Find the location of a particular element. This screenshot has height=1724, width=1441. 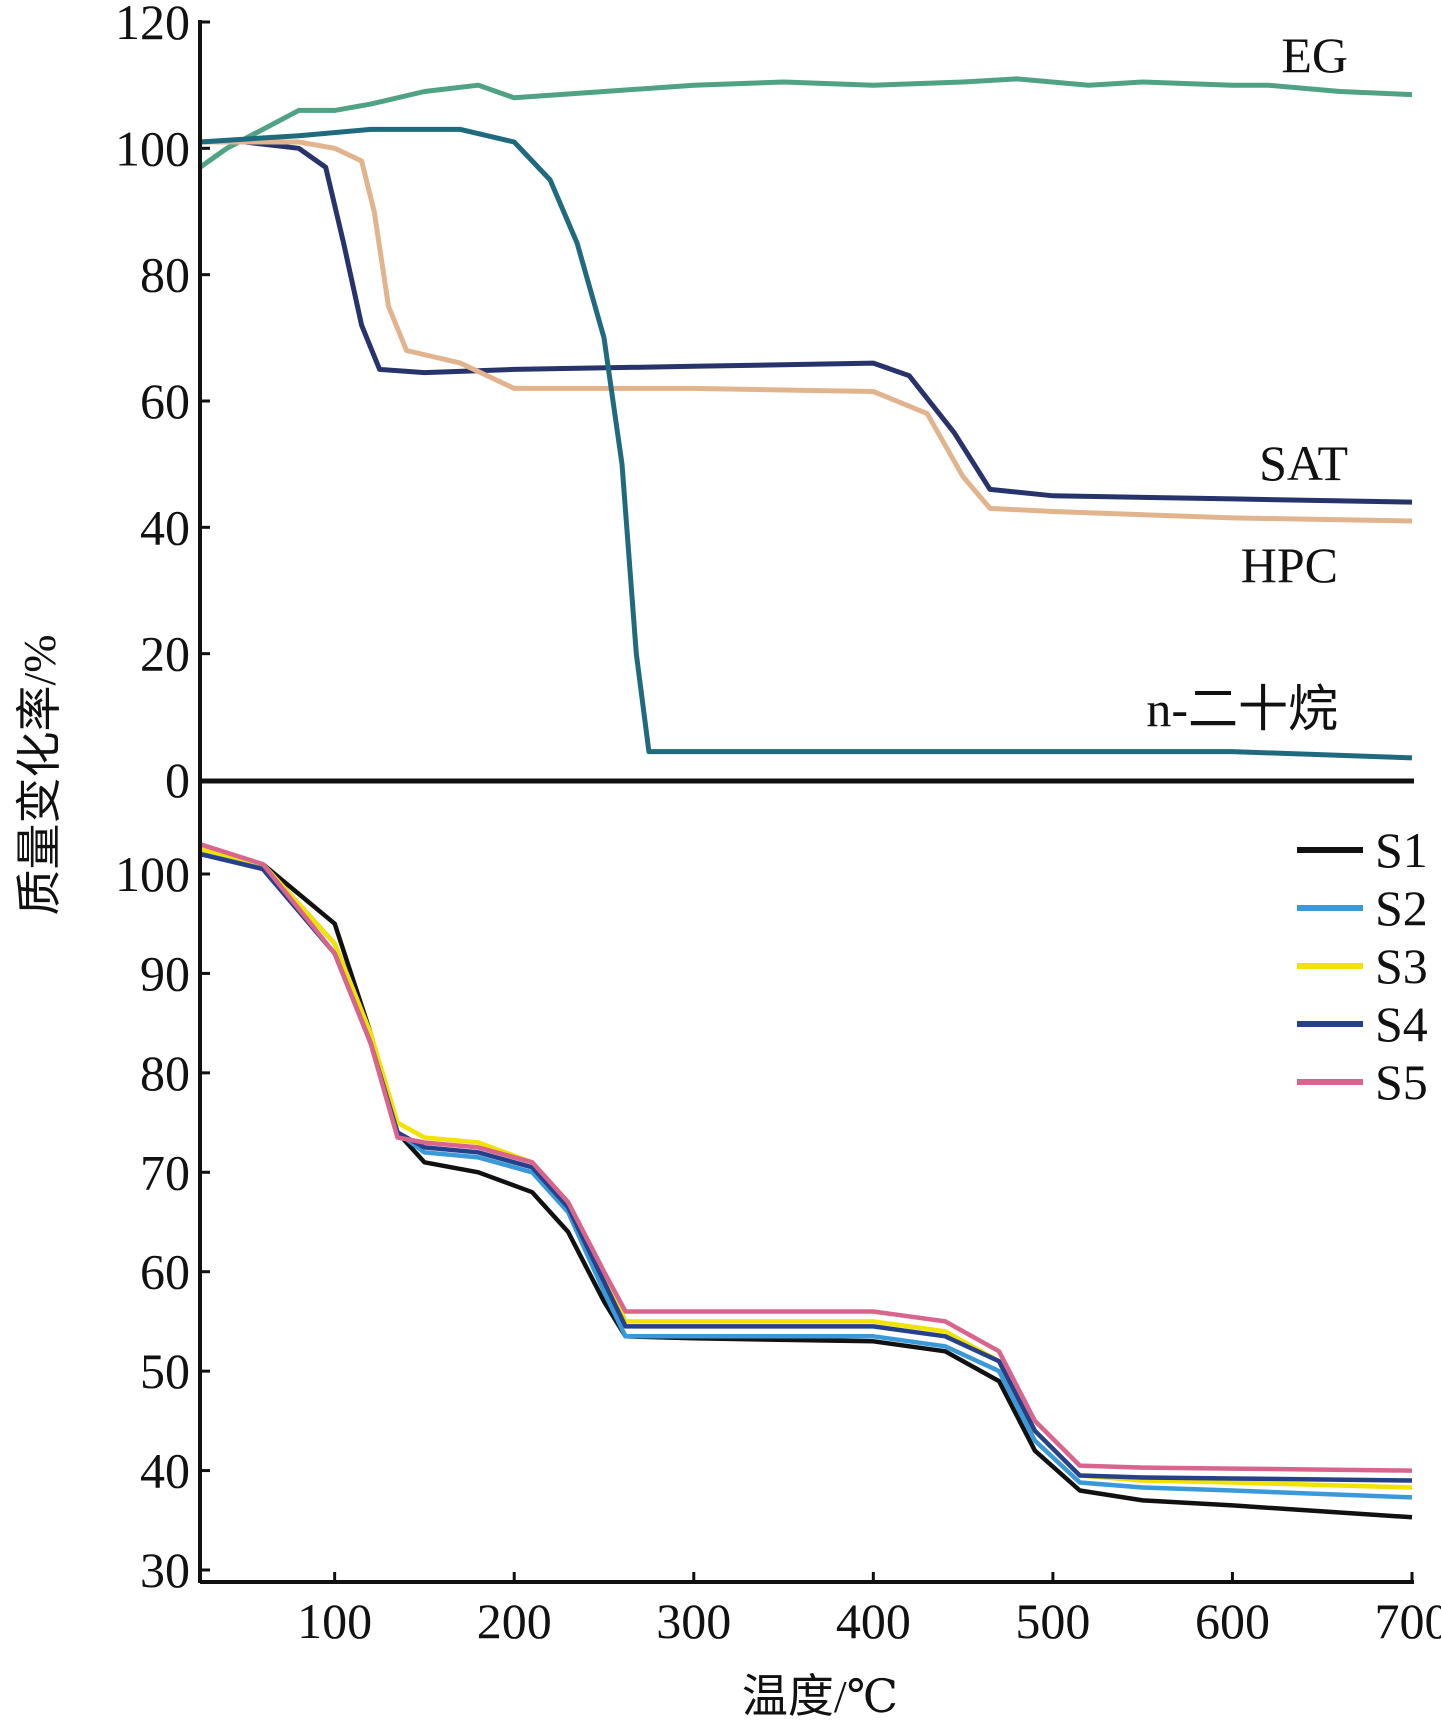

series-label-sat: SAT is located at coordinates (1303, 463).